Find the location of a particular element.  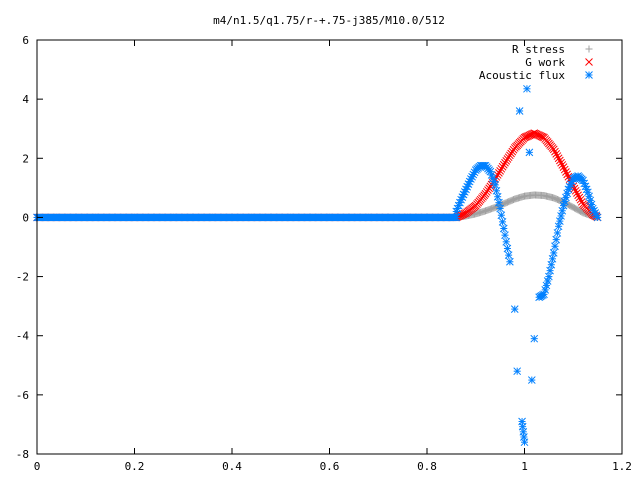

x-tick-label: 0.6 is located at coordinates (330, 466).